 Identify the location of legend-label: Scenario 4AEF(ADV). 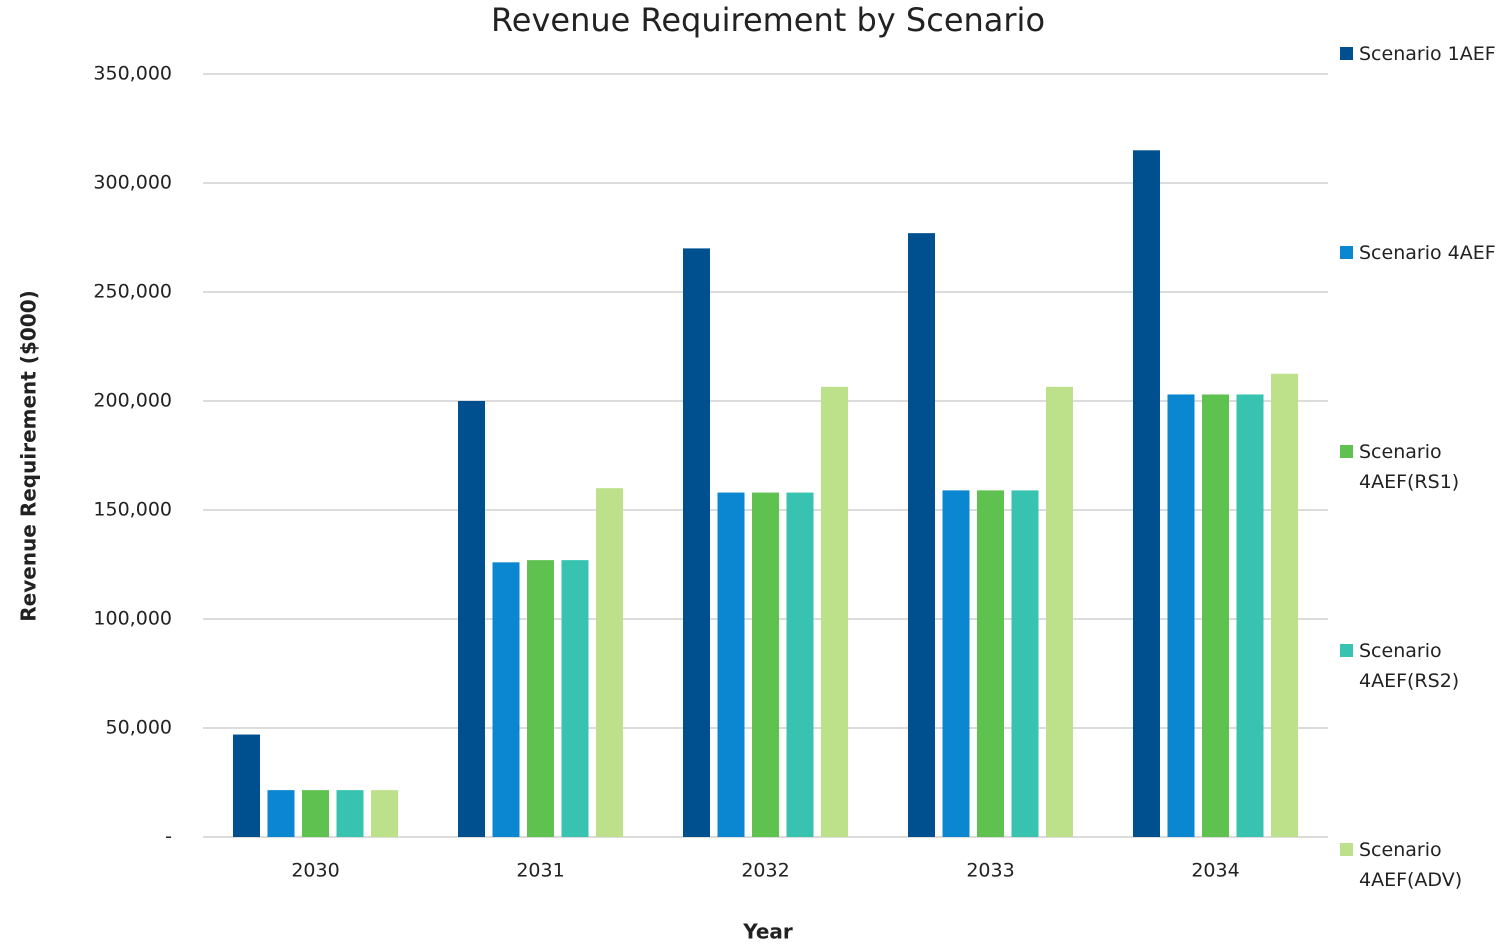
(1411, 865).